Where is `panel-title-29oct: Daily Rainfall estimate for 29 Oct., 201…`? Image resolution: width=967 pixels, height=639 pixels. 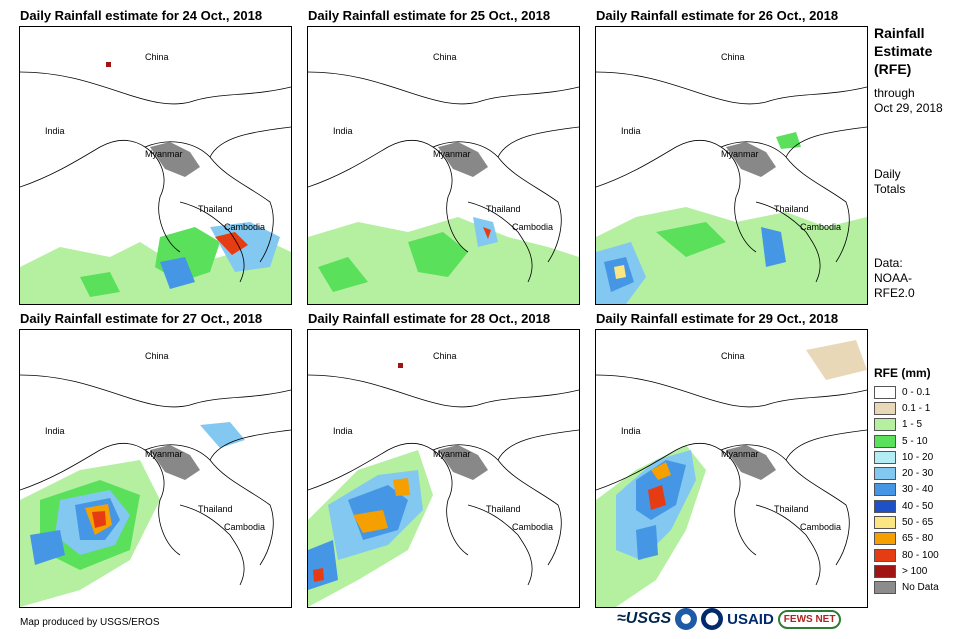
panel-title-29oct: Daily Rainfall estimate for 29 Oct., 201… is located at coordinates (717, 318).